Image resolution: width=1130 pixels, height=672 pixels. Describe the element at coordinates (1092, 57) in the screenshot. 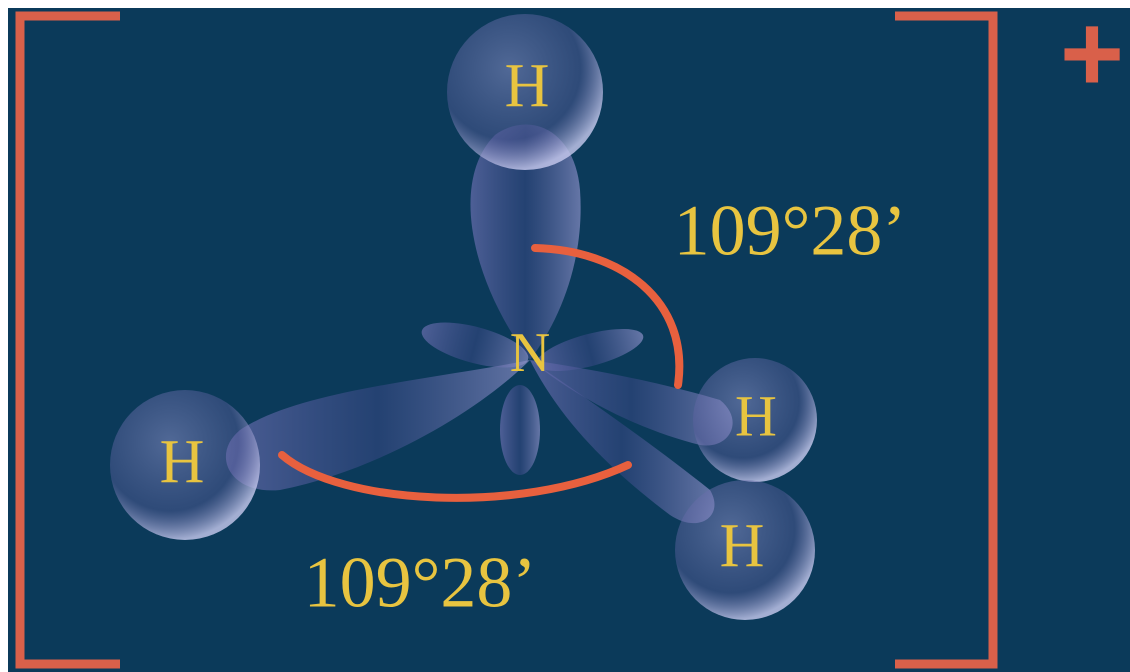

I see `charge: +` at that location.